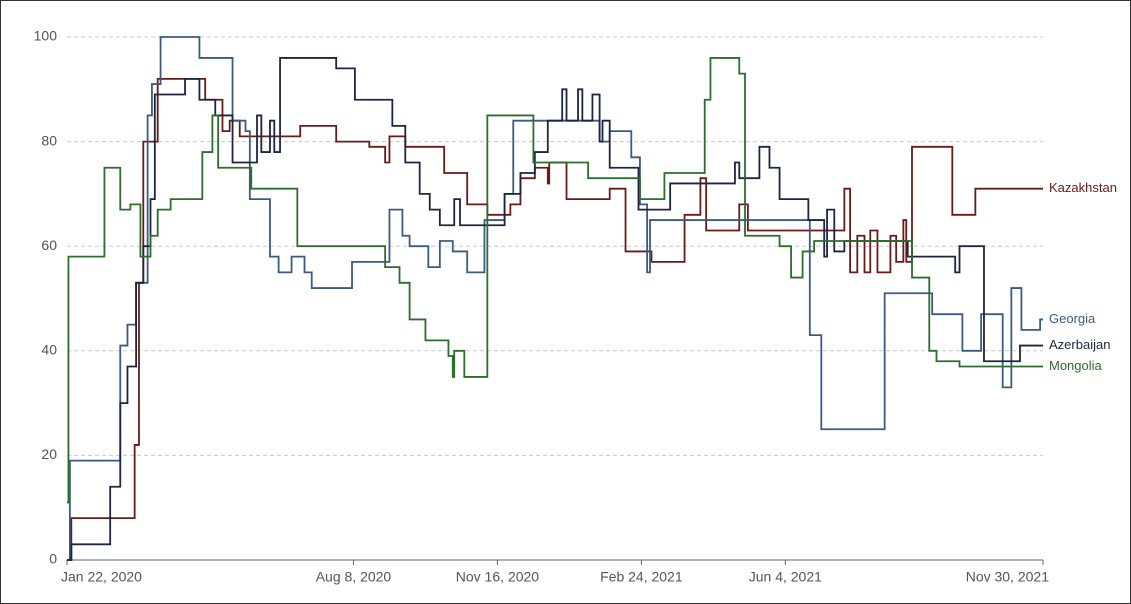  What do you see at coordinates (1083, 187) in the screenshot?
I see `series-label: Kazakhstan` at bounding box center [1083, 187].